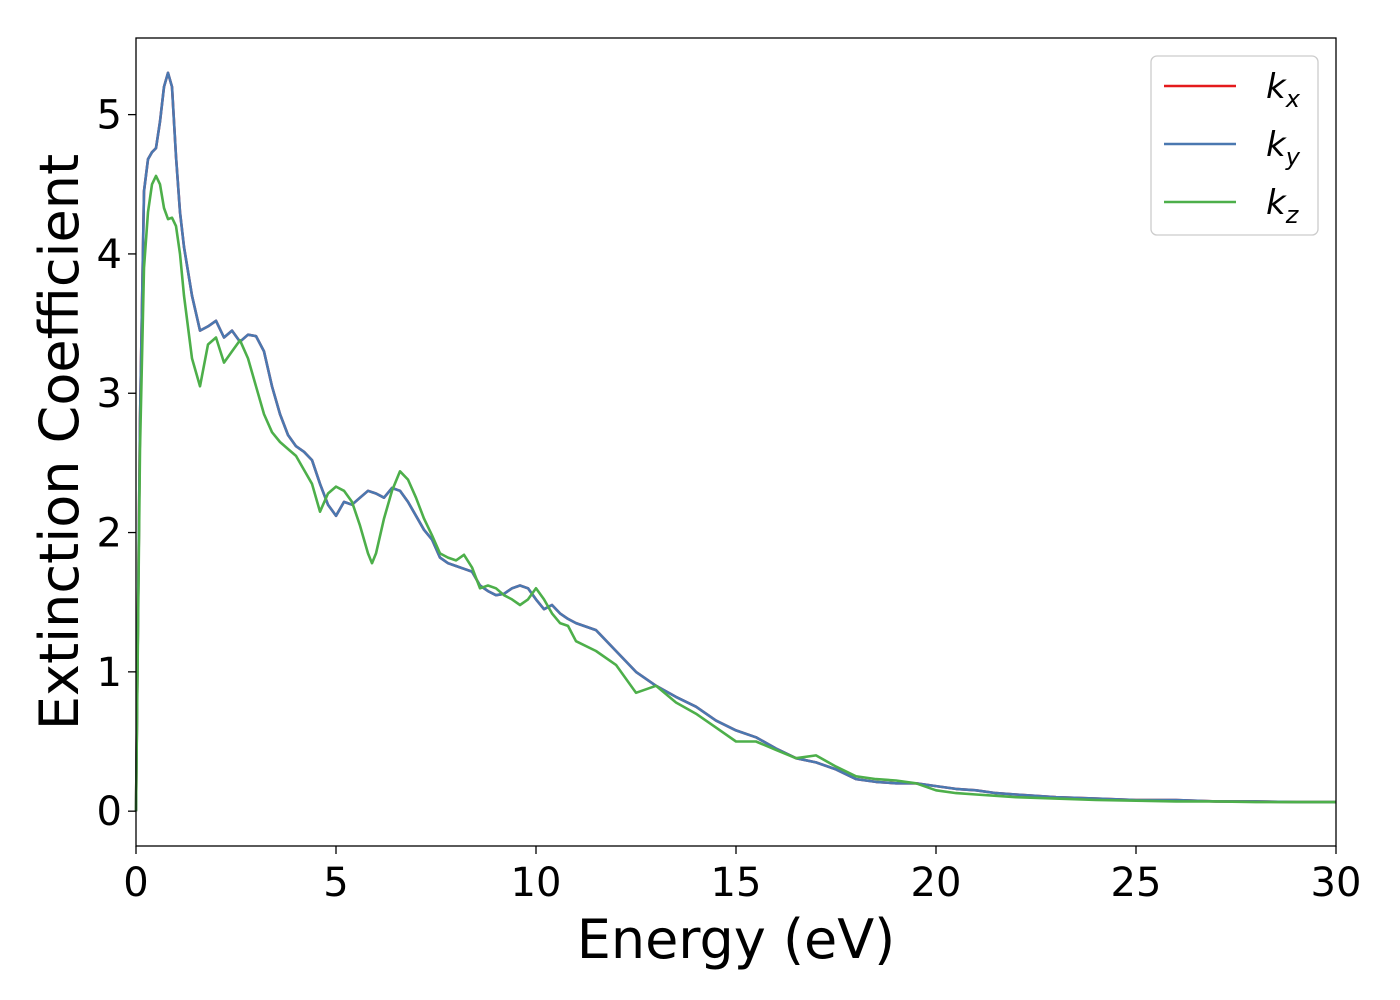  Describe the element at coordinates (109, 255) in the screenshot. I see `y-tick-label: 4` at that location.